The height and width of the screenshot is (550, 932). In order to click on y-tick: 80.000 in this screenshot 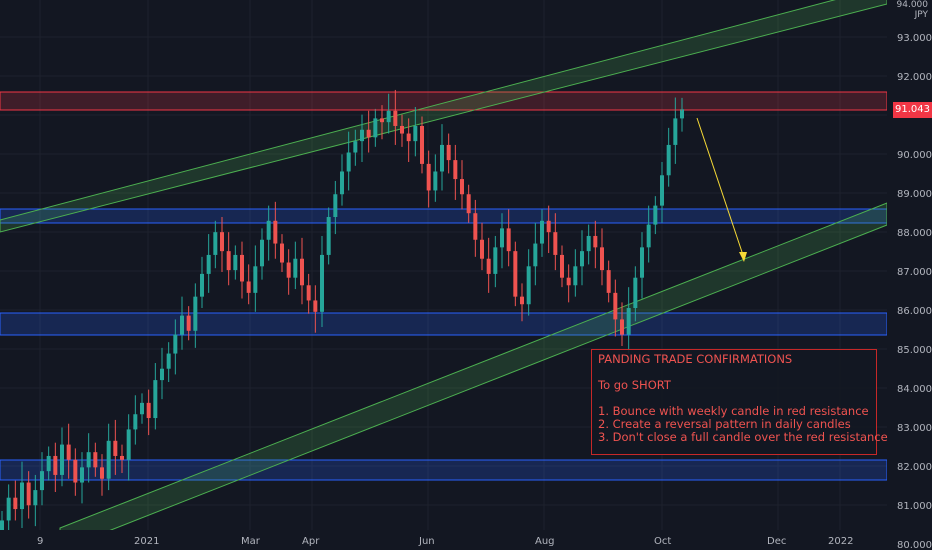, I will do `click(914, 545)`.